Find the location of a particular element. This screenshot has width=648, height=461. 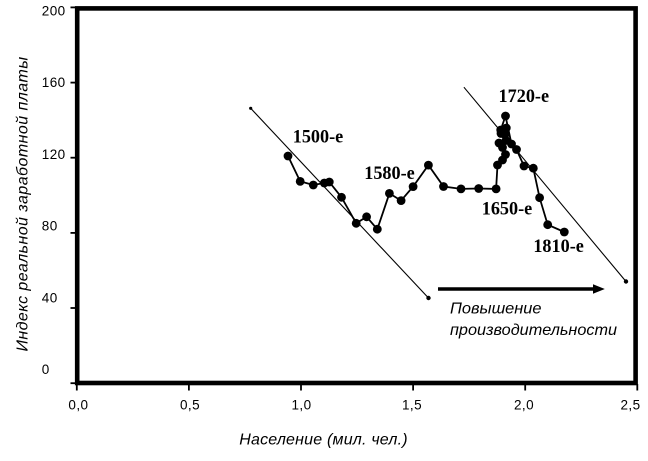

svg-text: производительности is located at coordinates (533, 330).